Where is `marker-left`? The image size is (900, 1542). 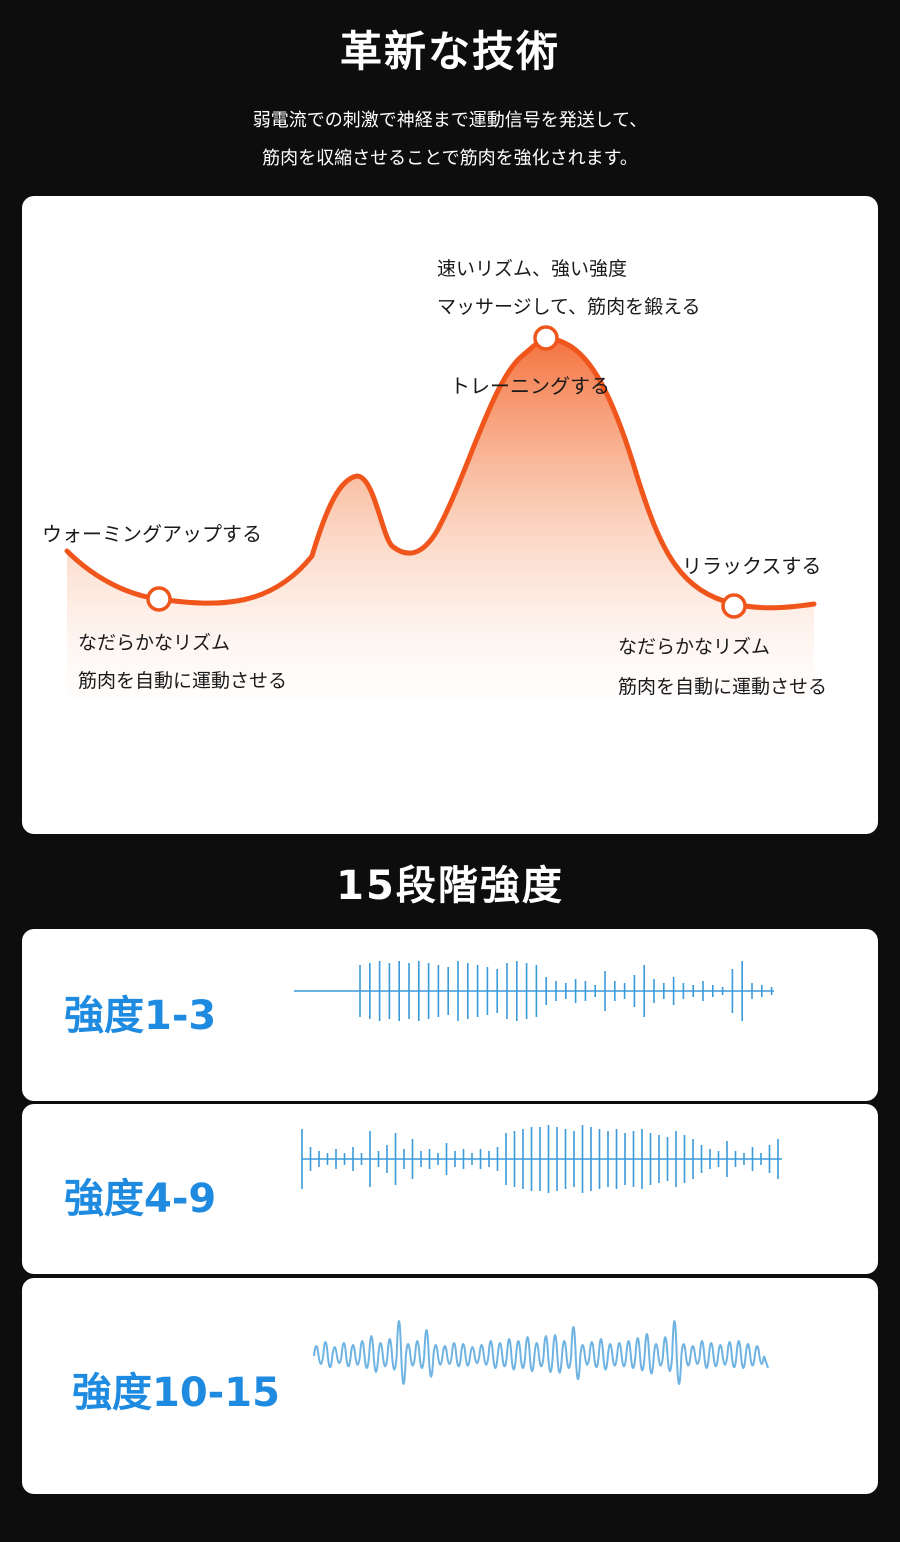 marker-left is located at coordinates (159, 599).